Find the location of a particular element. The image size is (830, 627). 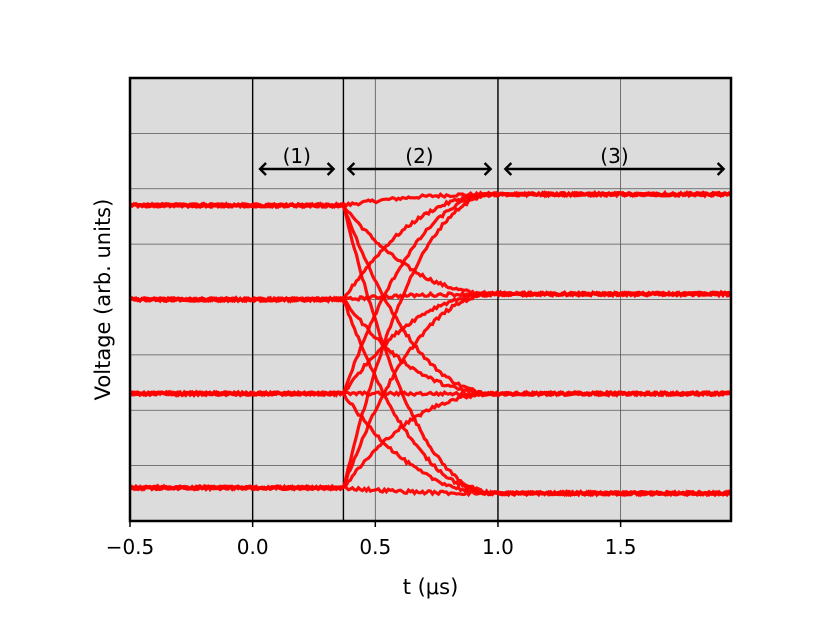

x-axis-ticks: −0.5 0.0 0.5 1.0 1.5 is located at coordinates (371, 540).